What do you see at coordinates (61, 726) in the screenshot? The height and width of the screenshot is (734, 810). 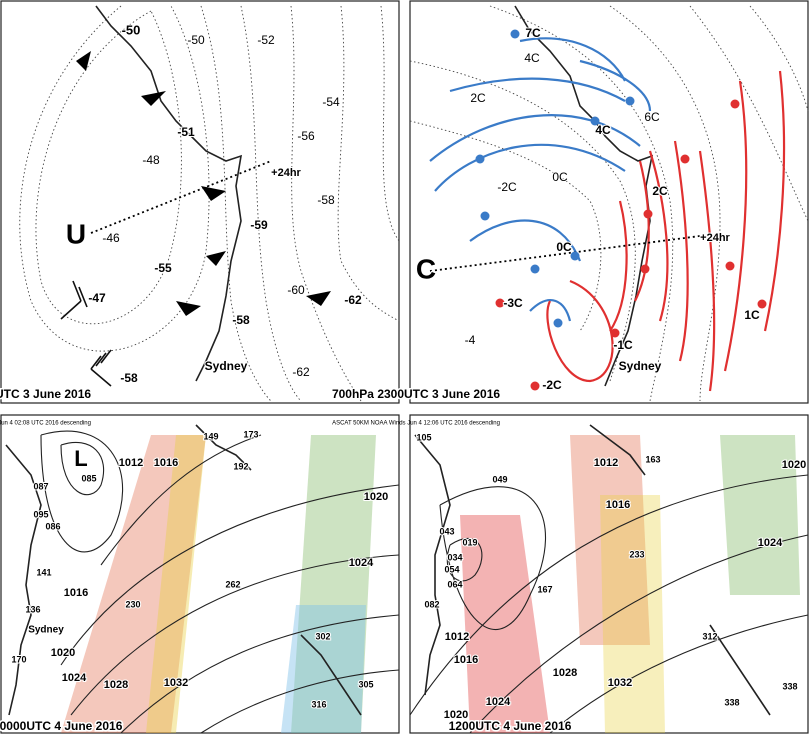 I see `panel-caption: 0000UTC 4 June 2016` at bounding box center [61, 726].